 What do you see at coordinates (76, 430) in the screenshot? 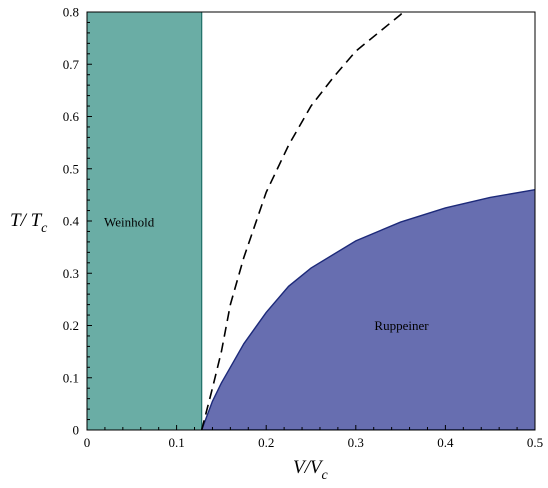
I see `y-tick-label: 0` at bounding box center [76, 430].